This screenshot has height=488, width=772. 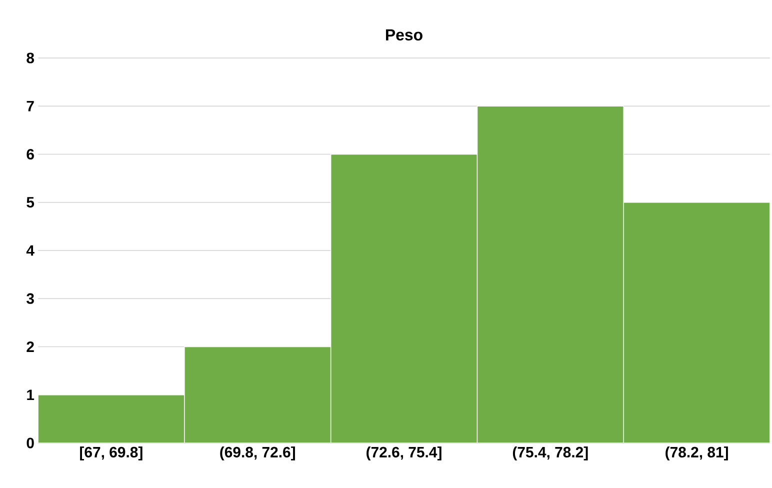 What do you see at coordinates (30, 58) in the screenshot?
I see `y-tick-label: 8` at bounding box center [30, 58].